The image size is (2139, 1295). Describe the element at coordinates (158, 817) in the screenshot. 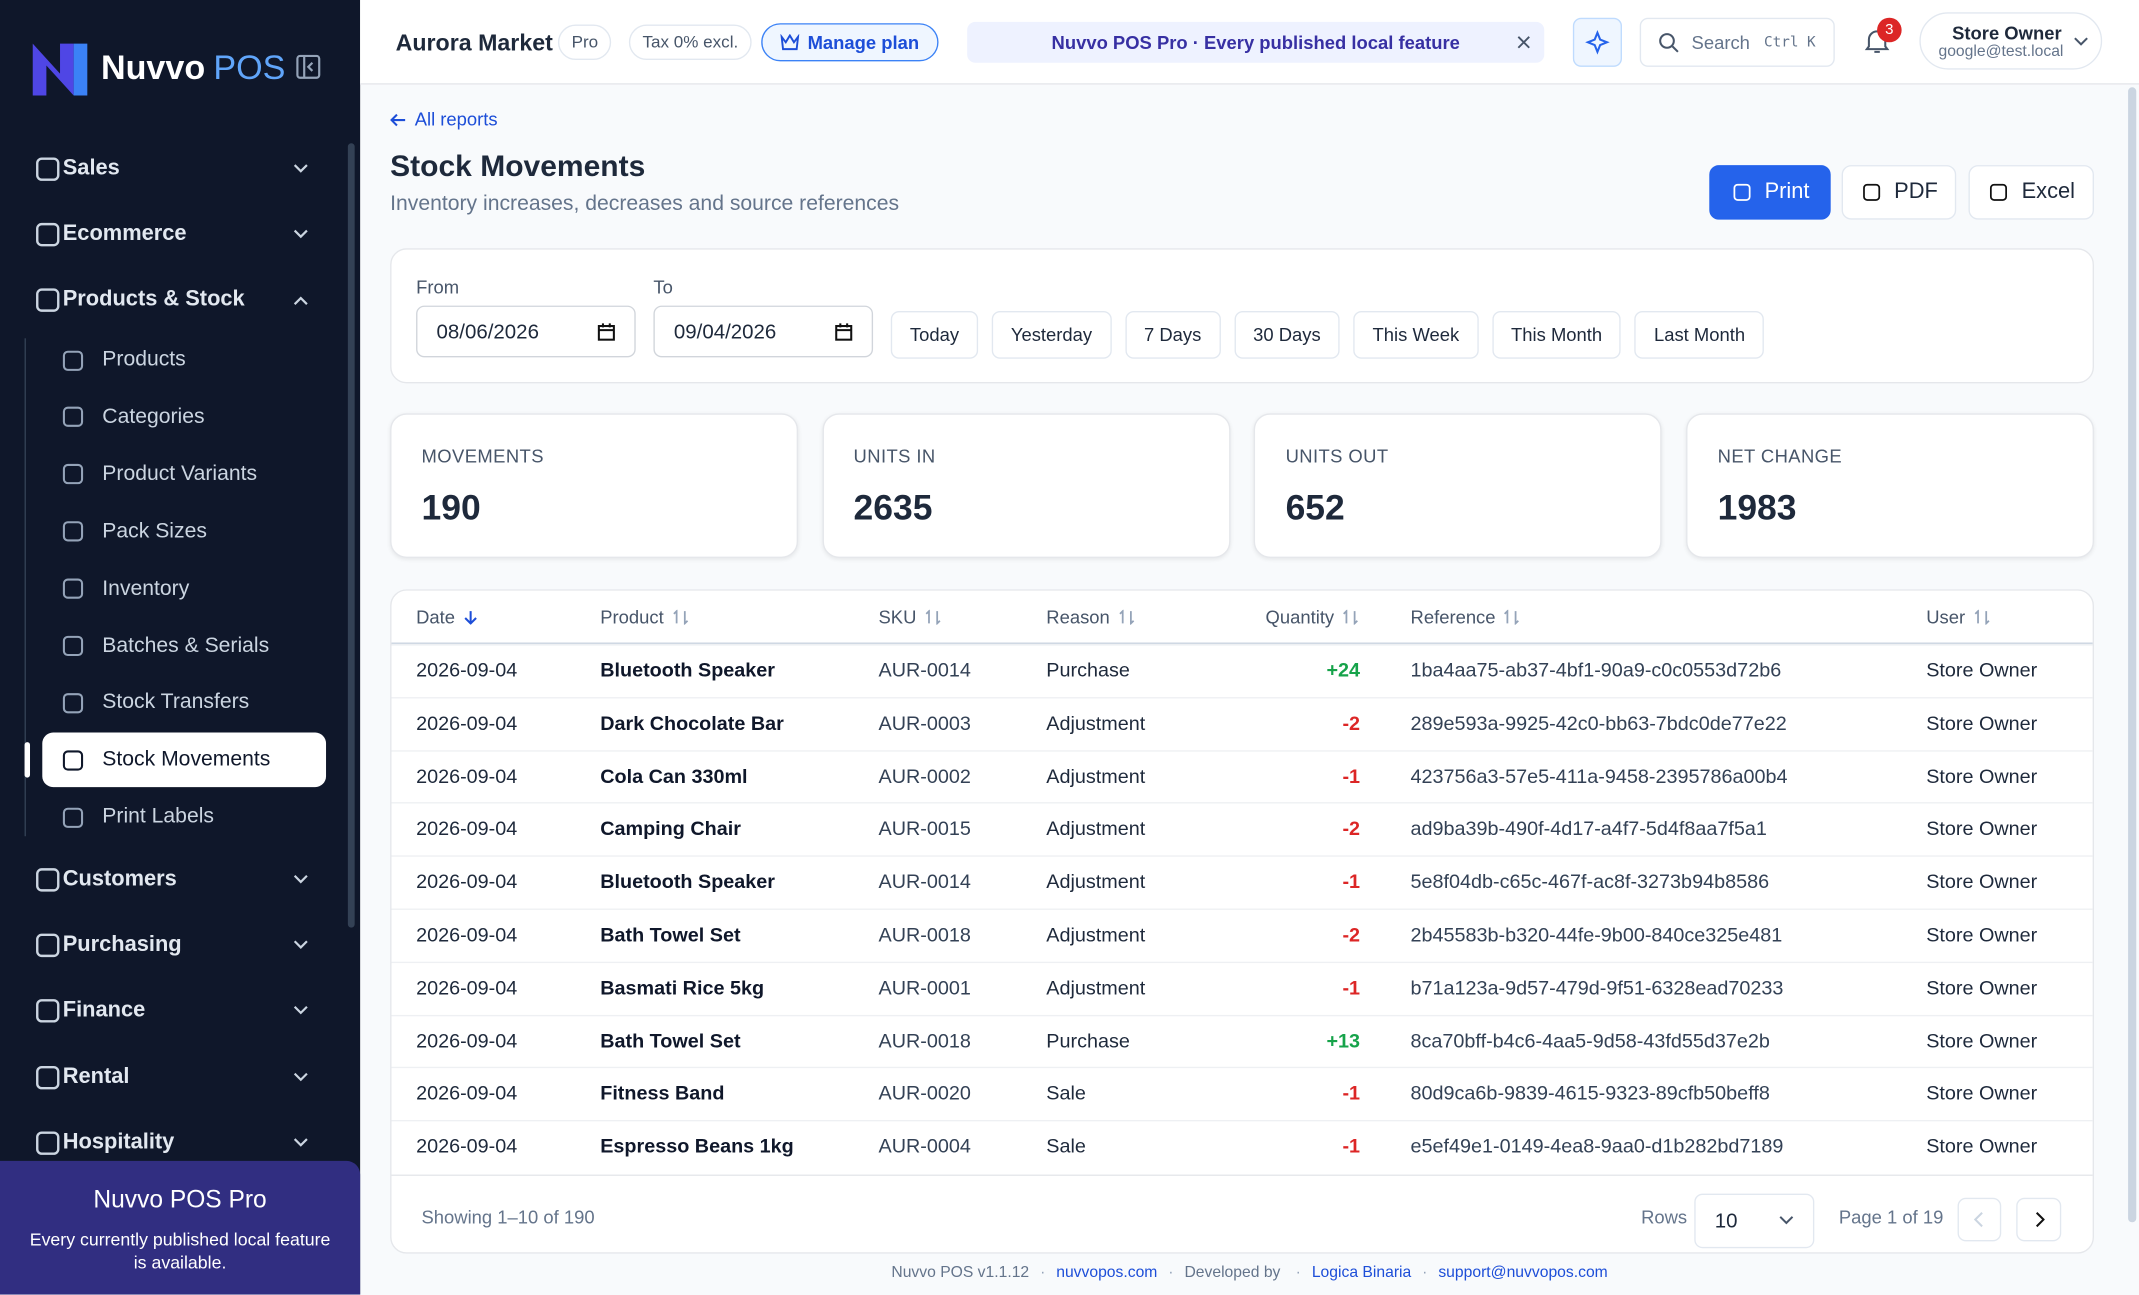

I see `nav-sublabel: Print Labels` at that location.